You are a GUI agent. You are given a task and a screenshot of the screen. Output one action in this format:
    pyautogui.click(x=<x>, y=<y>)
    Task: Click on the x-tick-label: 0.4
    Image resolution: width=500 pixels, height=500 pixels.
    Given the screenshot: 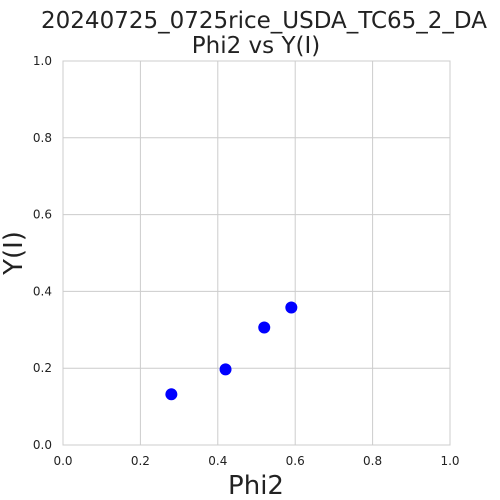 What is the action you would take?
    pyautogui.click(x=217, y=461)
    